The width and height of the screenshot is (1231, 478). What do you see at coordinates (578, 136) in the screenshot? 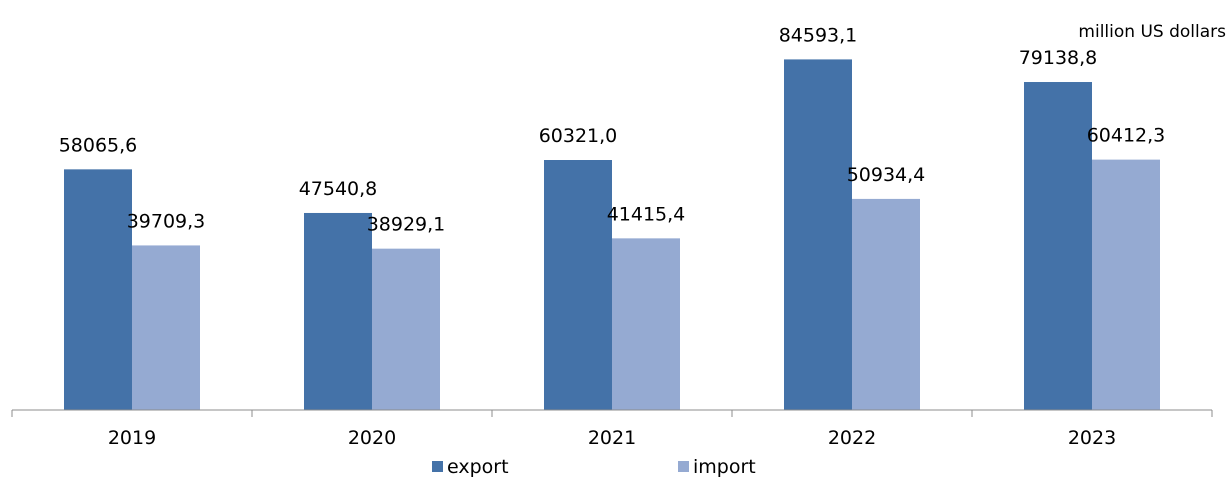
I see `data-label-export-2021: 60321,0` at bounding box center [578, 136].